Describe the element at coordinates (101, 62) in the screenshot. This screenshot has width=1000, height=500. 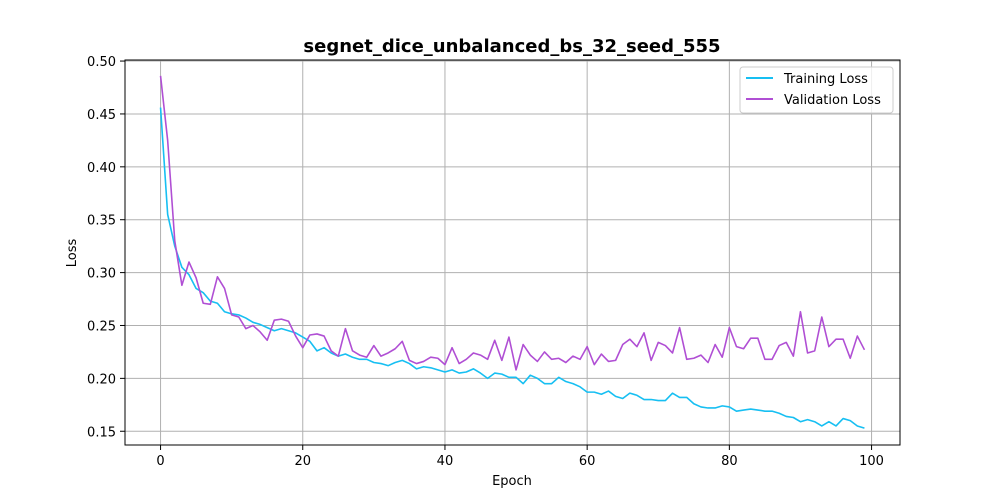
I see `y-tick-label: 0.50` at that location.